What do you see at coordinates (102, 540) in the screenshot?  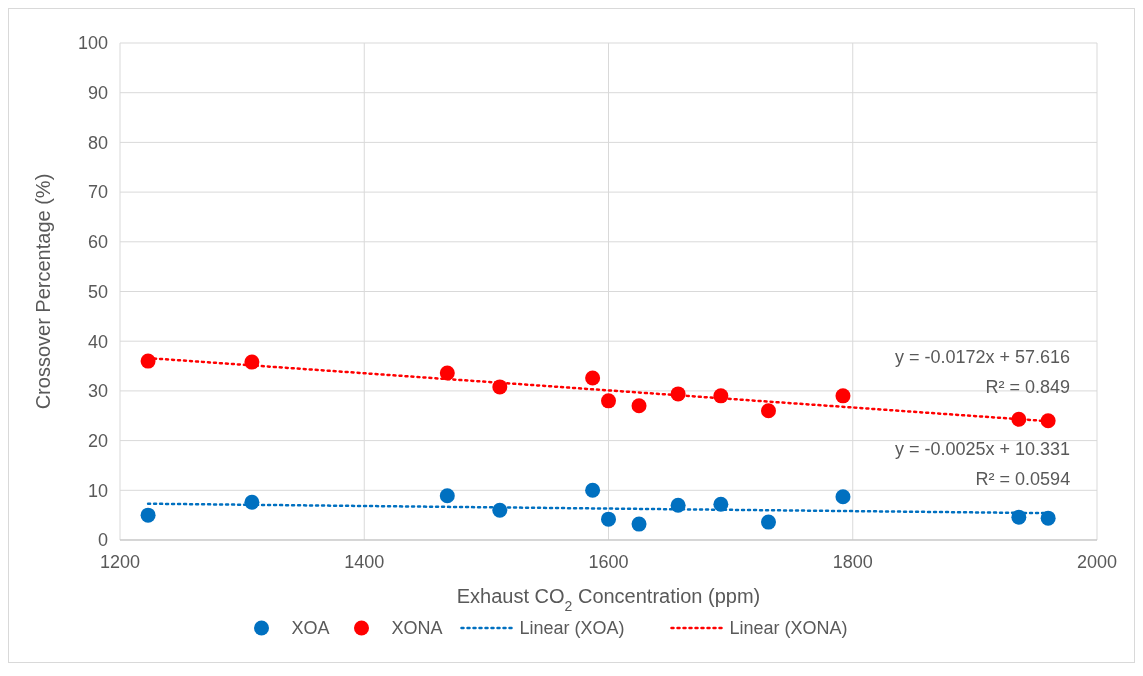 I see `y-tick-label: 0` at bounding box center [102, 540].